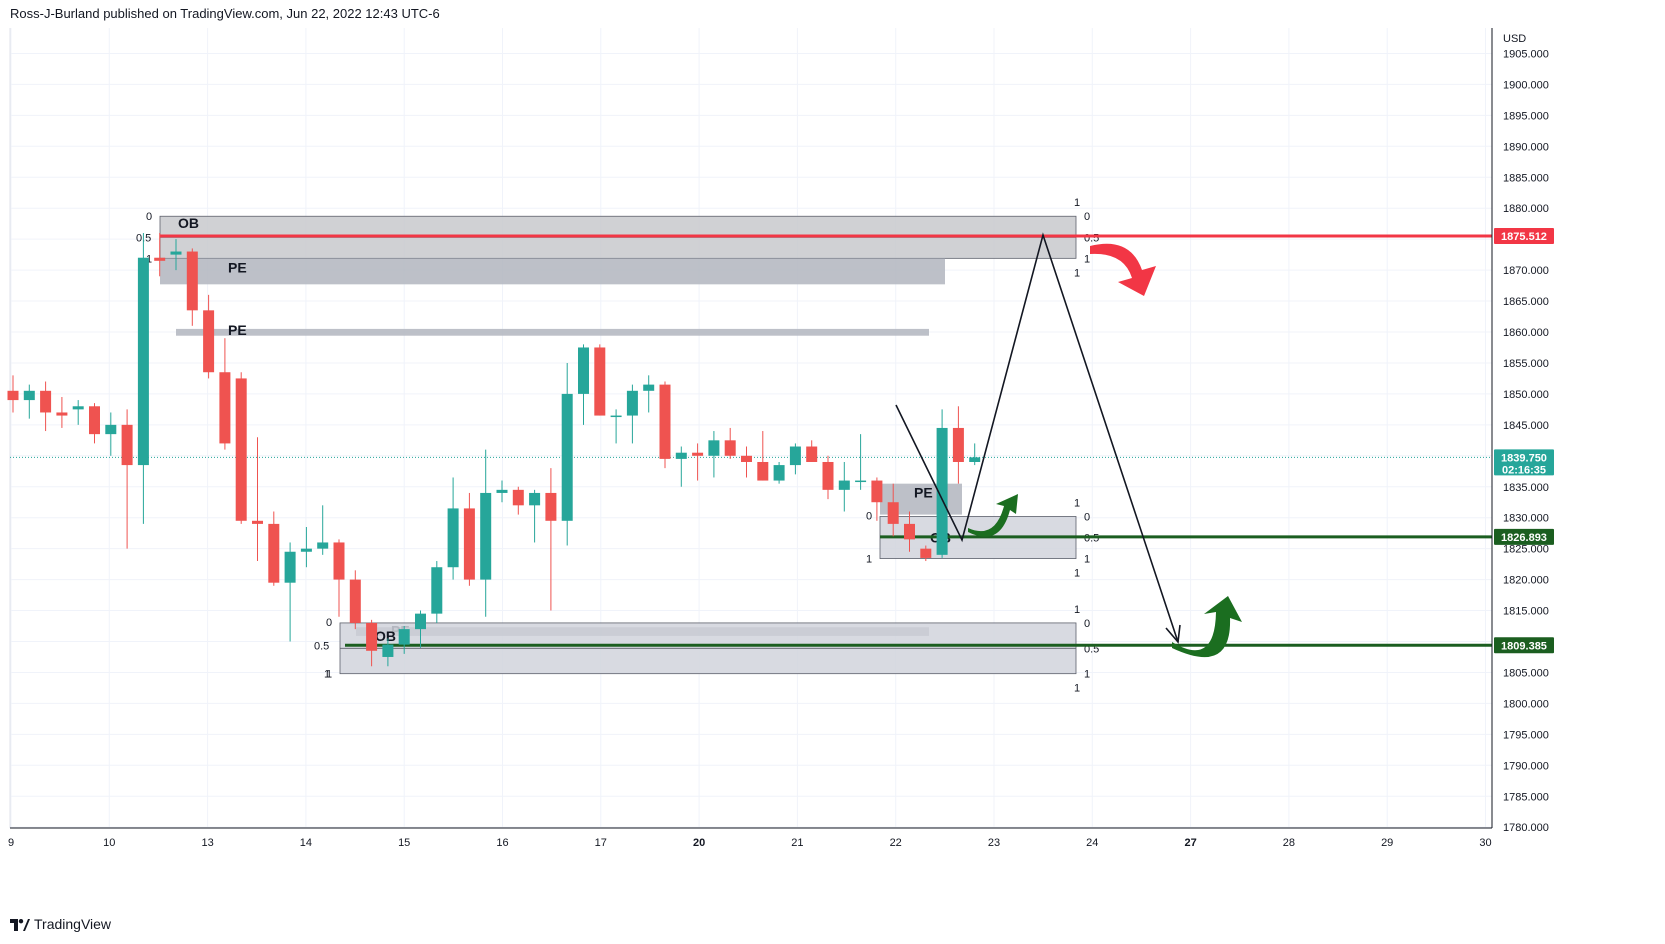 This screenshot has width=1665, height=944. What do you see at coordinates (1526, 333) in the screenshot?
I see `price-tick-label: 1860.000` at bounding box center [1526, 333].